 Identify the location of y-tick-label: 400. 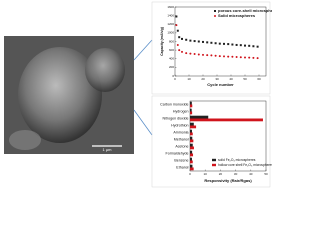
(171, 59).